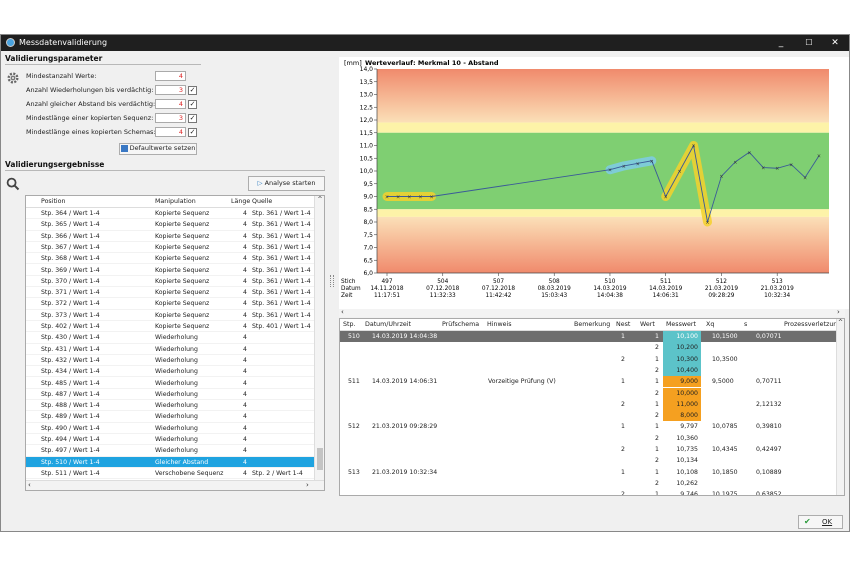  What do you see at coordinates (175, 201) in the screenshot?
I see `col-manipulation: Manipulation` at bounding box center [175, 201].